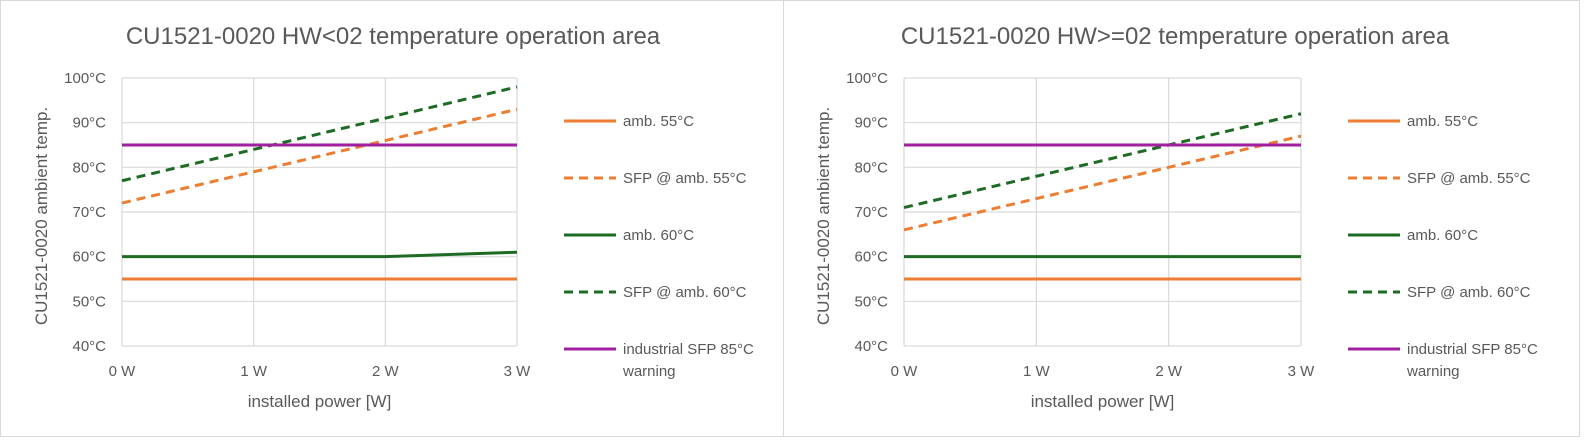 The width and height of the screenshot is (1594, 445). Describe the element at coordinates (320, 254) in the screenshot. I see `series-line-amb-60-c` at that location.